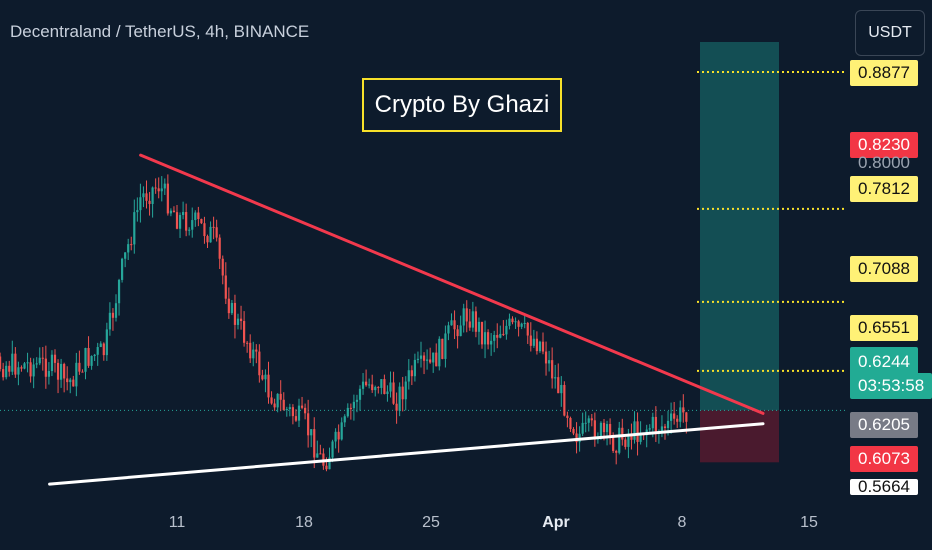 This screenshot has height=550, width=932. Describe the element at coordinates (462, 105) in the screenshot. I see `watermark-box: Crypto By Ghazi` at that location.